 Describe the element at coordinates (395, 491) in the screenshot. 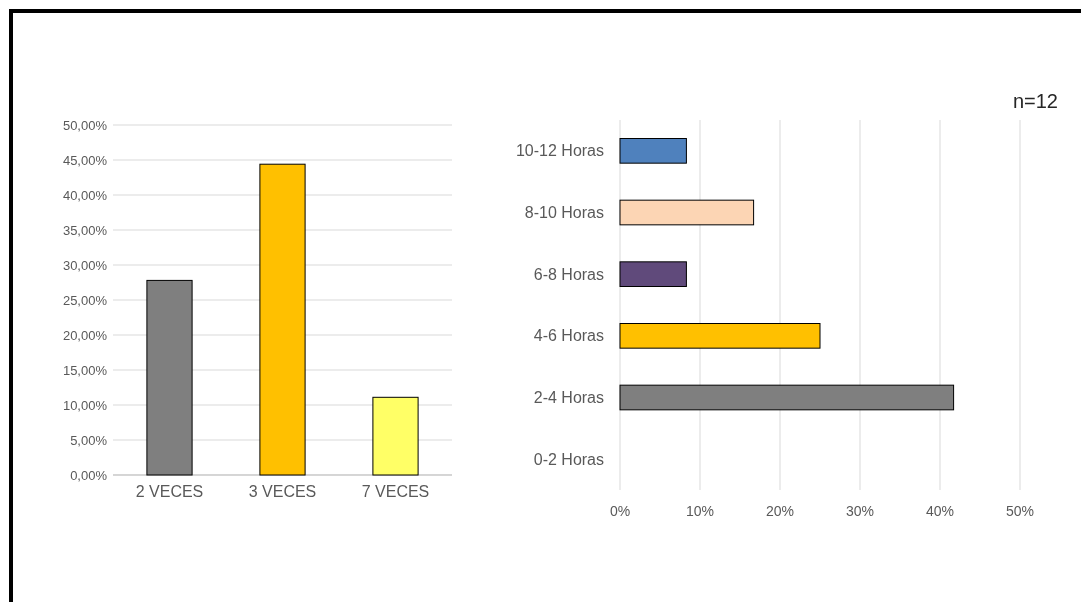

I see `x-tick-label: 7 VECES` at that location.